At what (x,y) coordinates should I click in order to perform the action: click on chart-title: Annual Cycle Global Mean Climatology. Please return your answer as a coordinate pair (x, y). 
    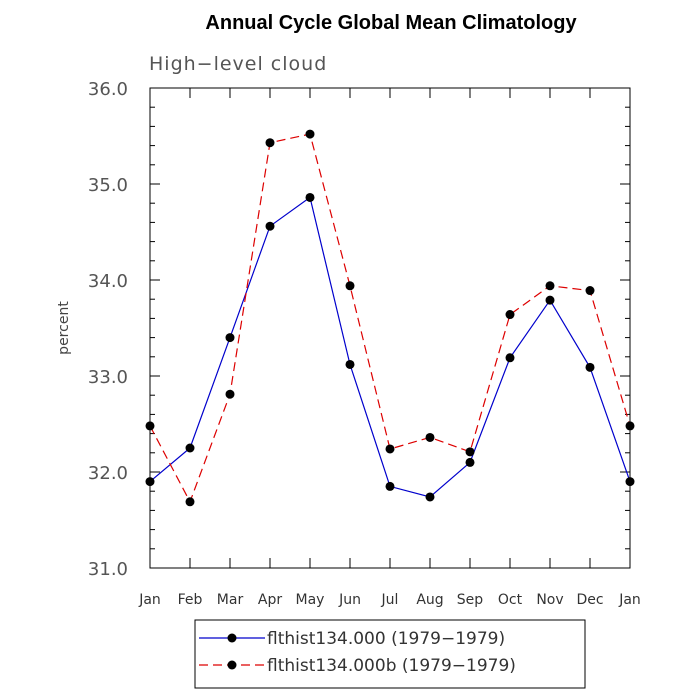
    Looking at the image, I should click on (391, 23).